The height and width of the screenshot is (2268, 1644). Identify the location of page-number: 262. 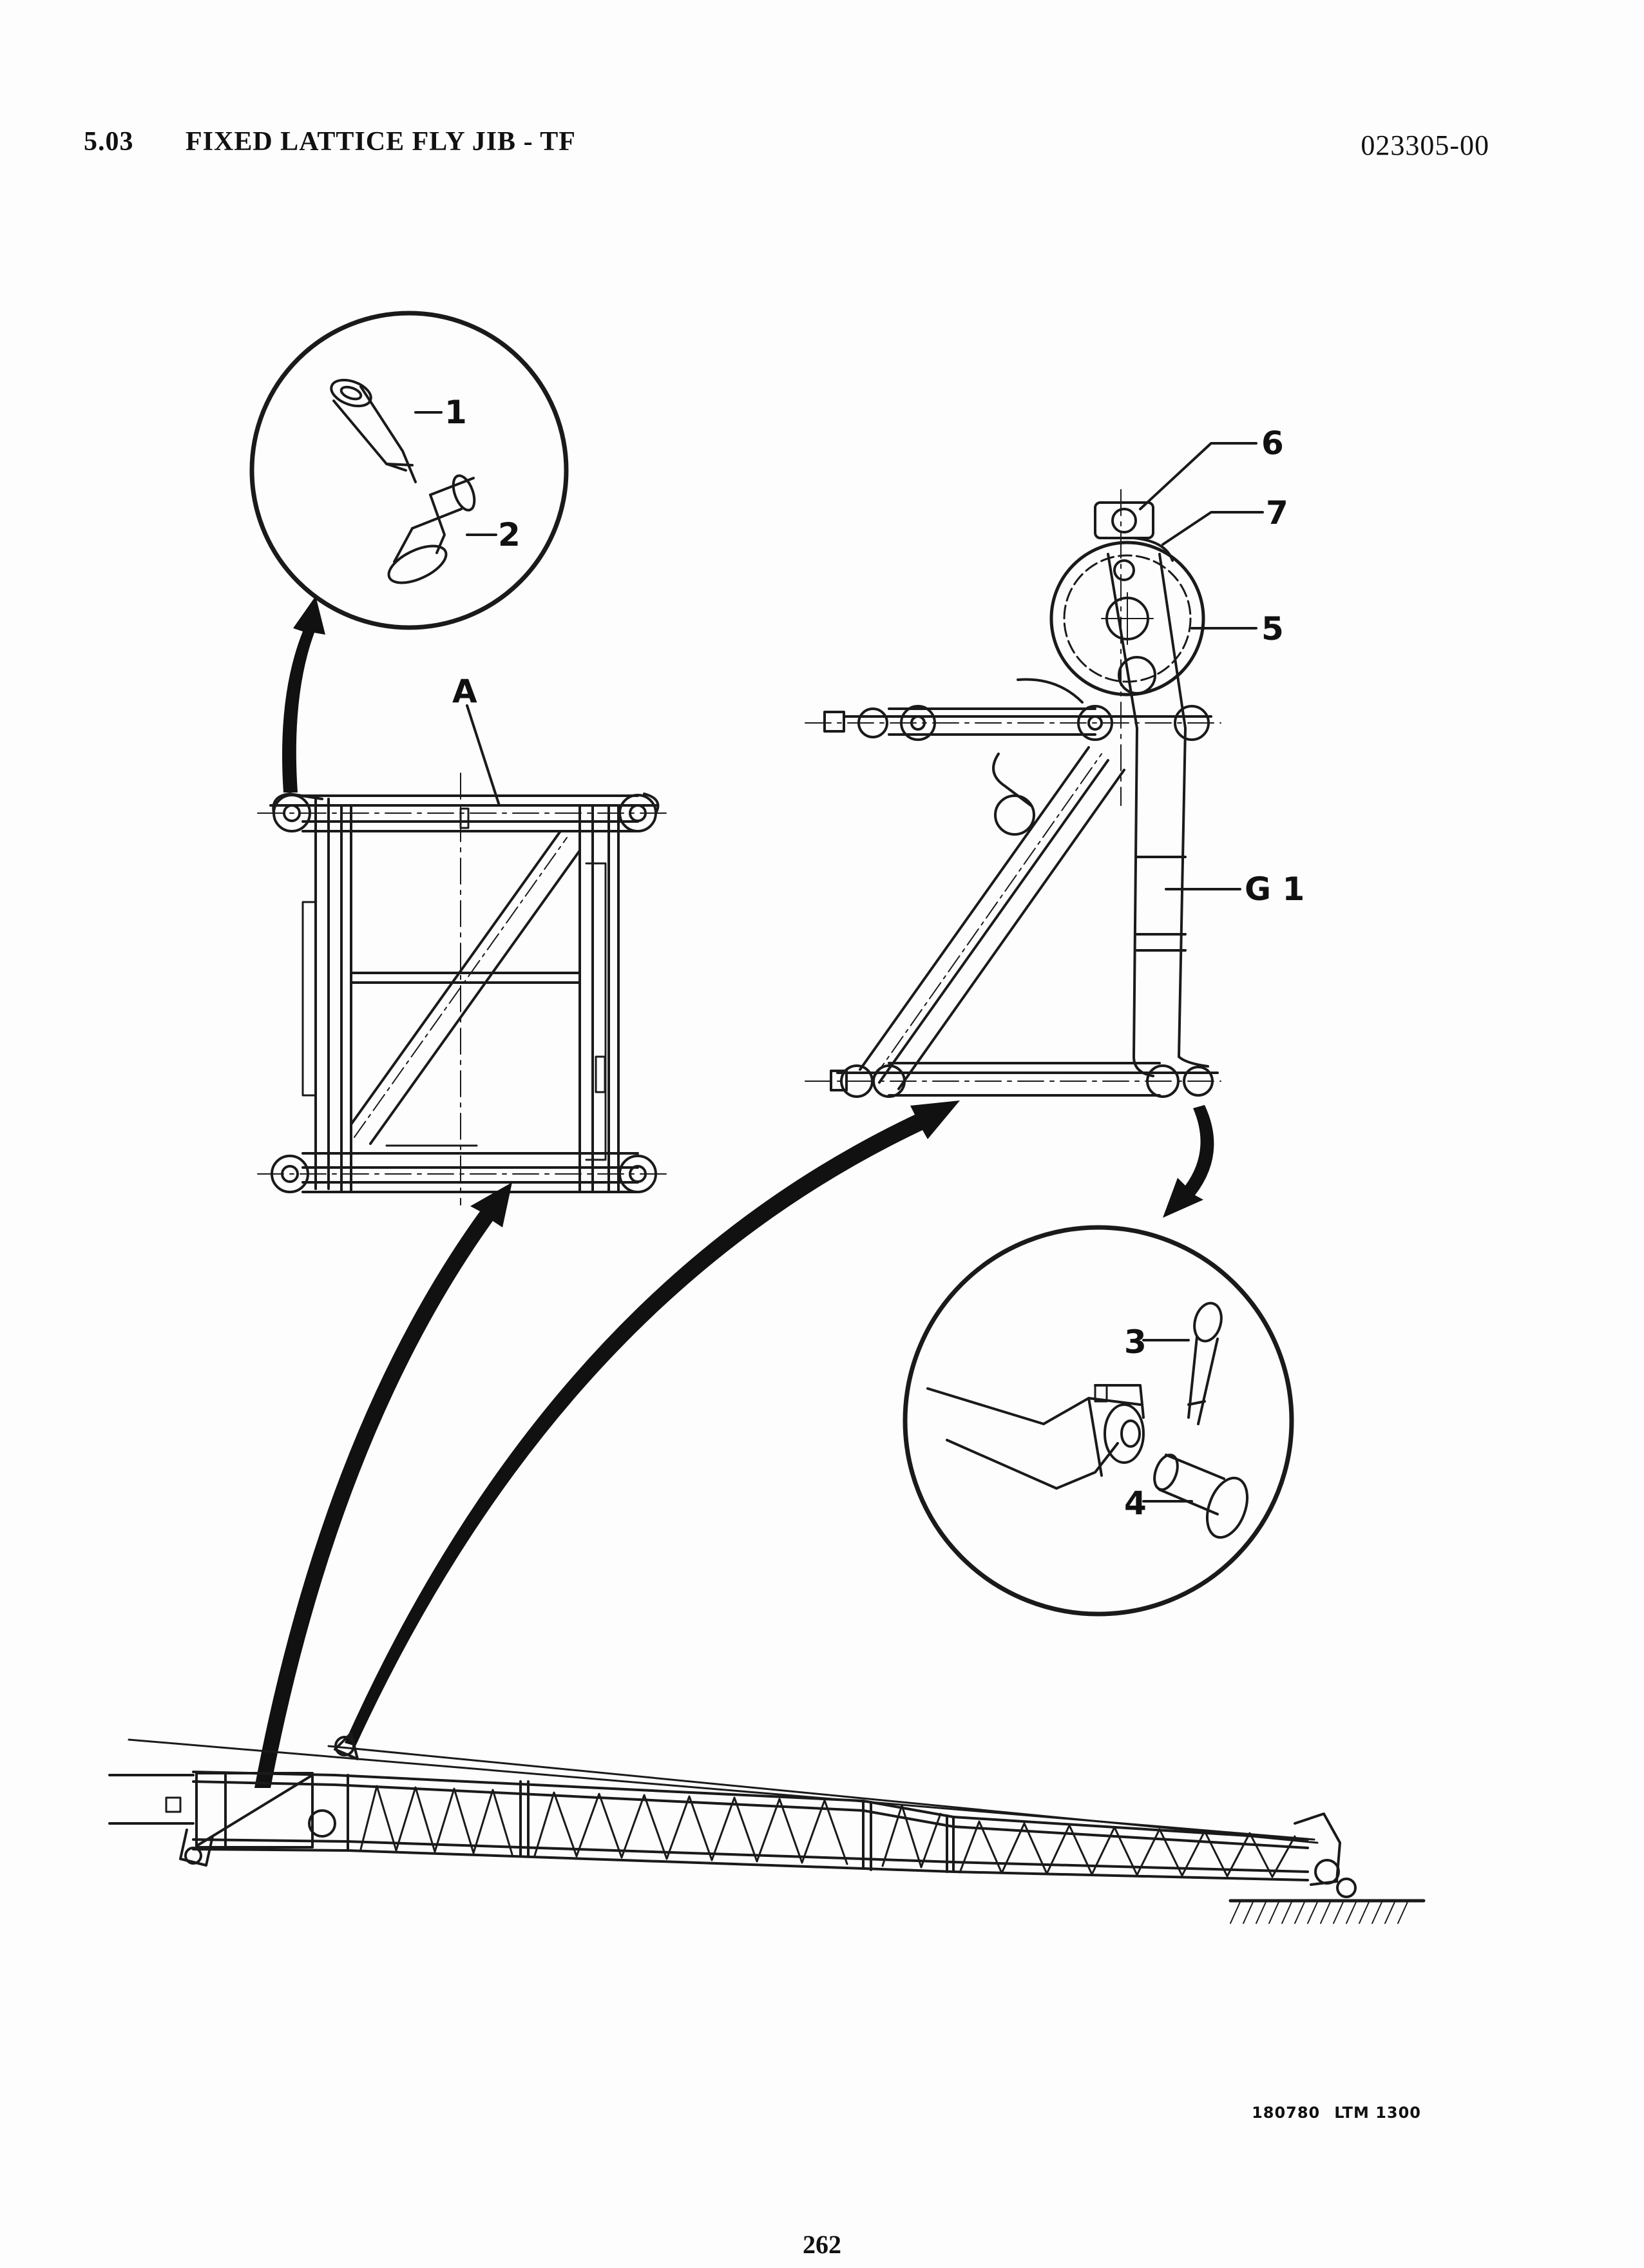
(822, 2244).